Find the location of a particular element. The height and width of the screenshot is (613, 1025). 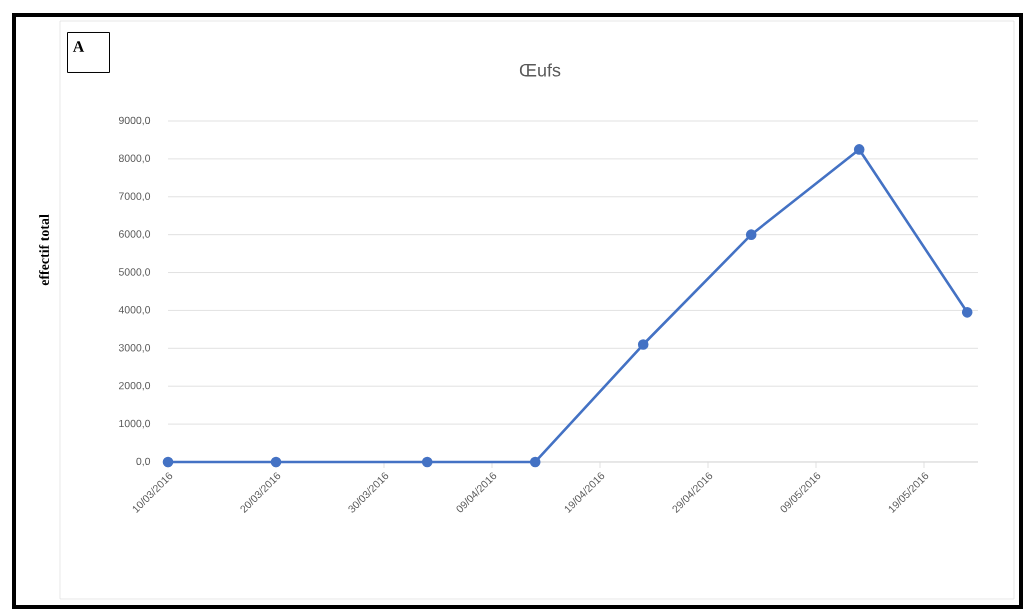

y-tick-label: 9000,0 is located at coordinates (134, 121).